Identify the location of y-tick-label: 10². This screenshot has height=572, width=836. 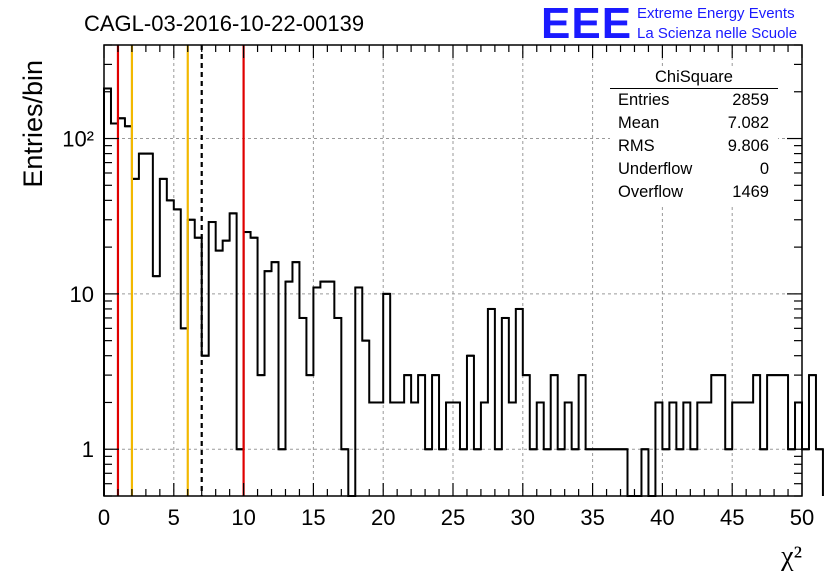
(78, 139).